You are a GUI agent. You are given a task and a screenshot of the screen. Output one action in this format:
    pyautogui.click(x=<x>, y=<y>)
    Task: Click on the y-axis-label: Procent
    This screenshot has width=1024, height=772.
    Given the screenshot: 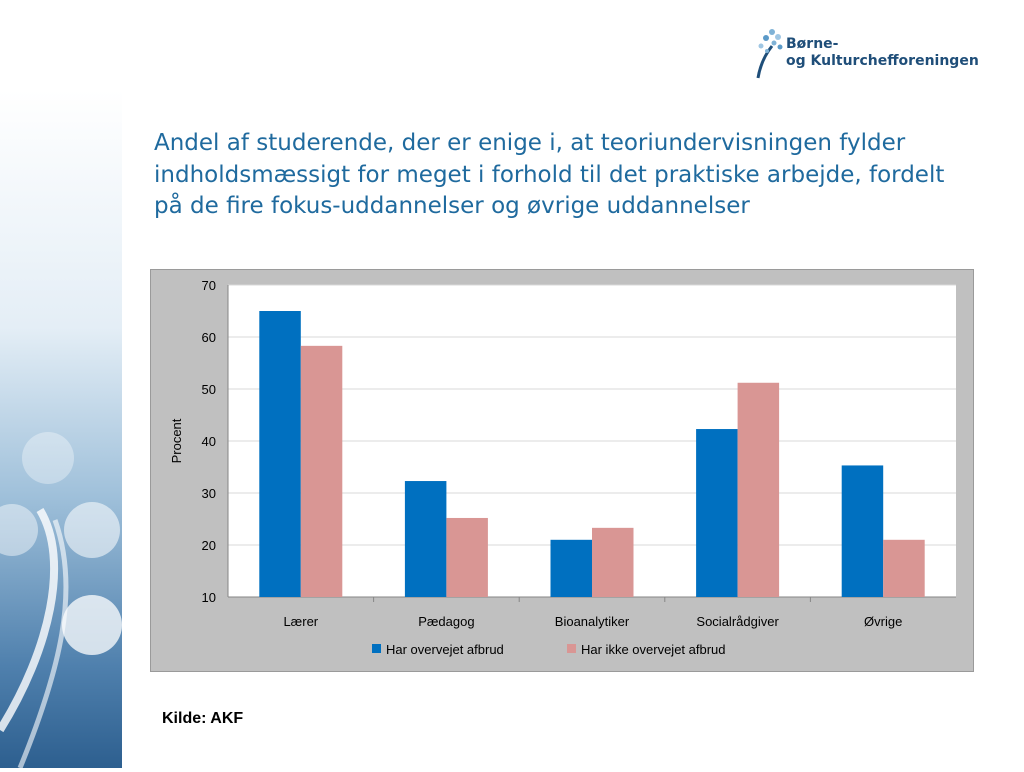 What is the action you would take?
    pyautogui.click(x=176, y=440)
    